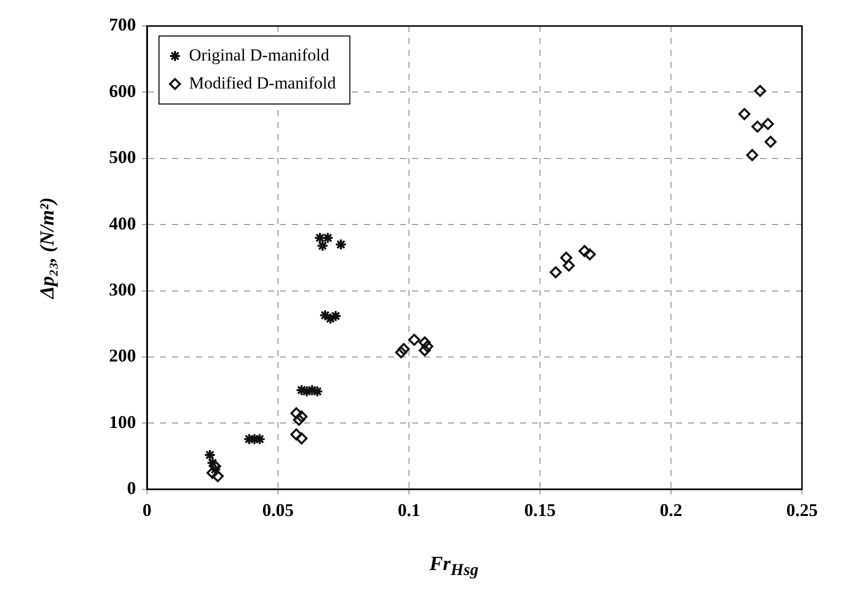 This screenshot has width=848, height=596. I want to click on y-tick-label: 700, so click(122, 24).